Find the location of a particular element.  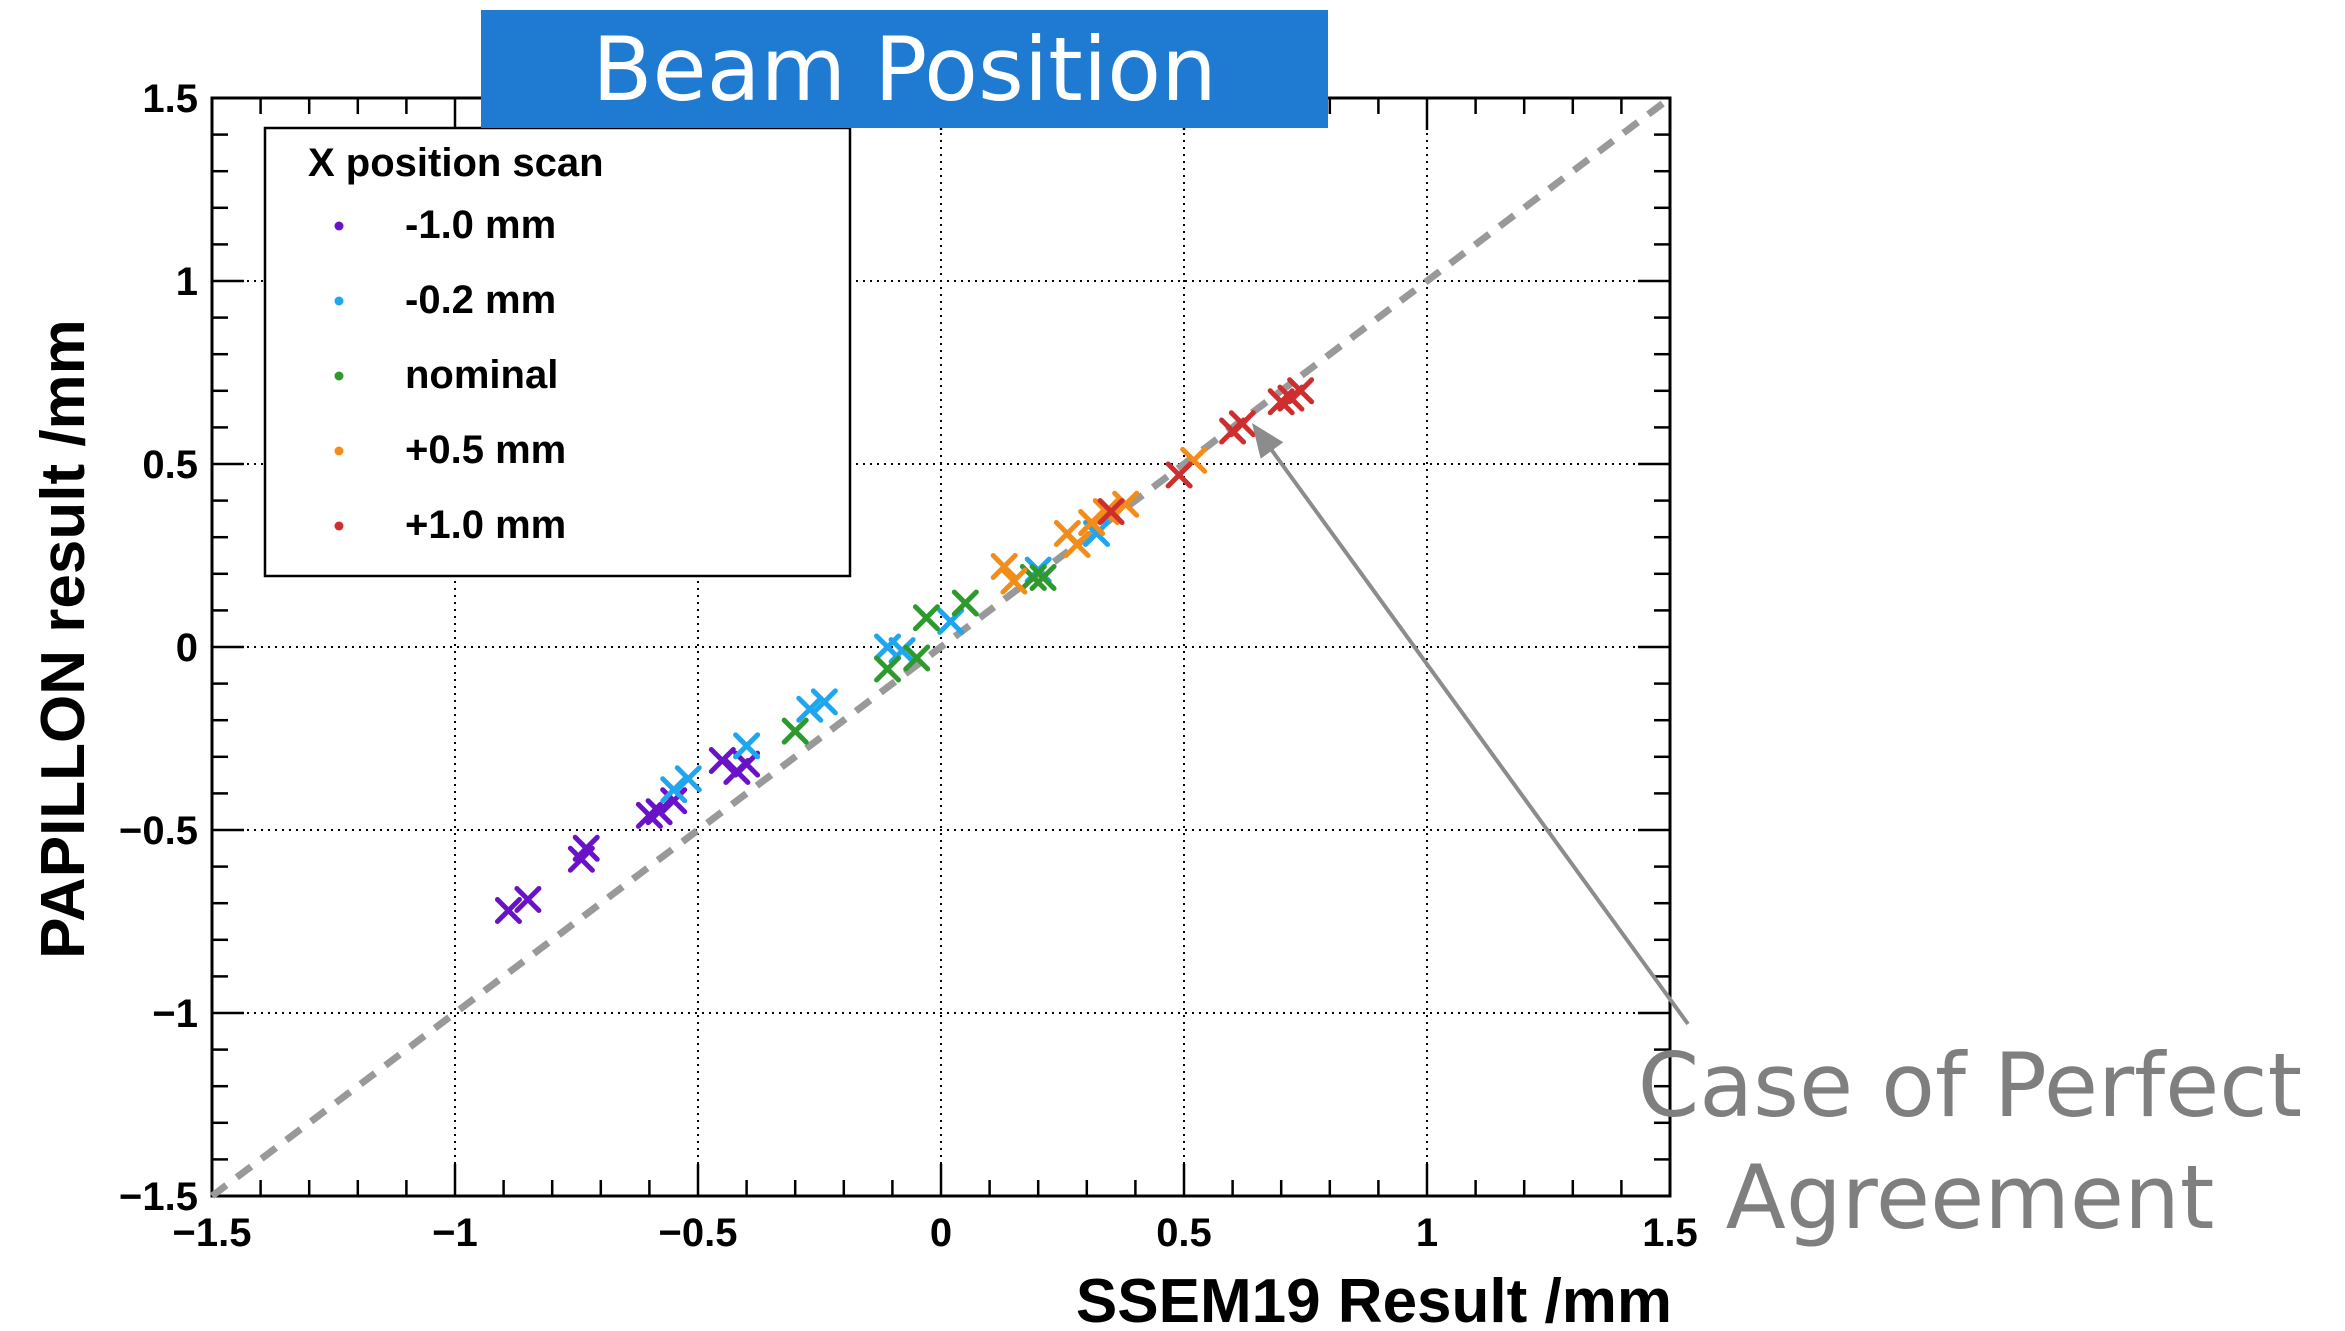

x-tick-label: −1 is located at coordinates (455, 1233).